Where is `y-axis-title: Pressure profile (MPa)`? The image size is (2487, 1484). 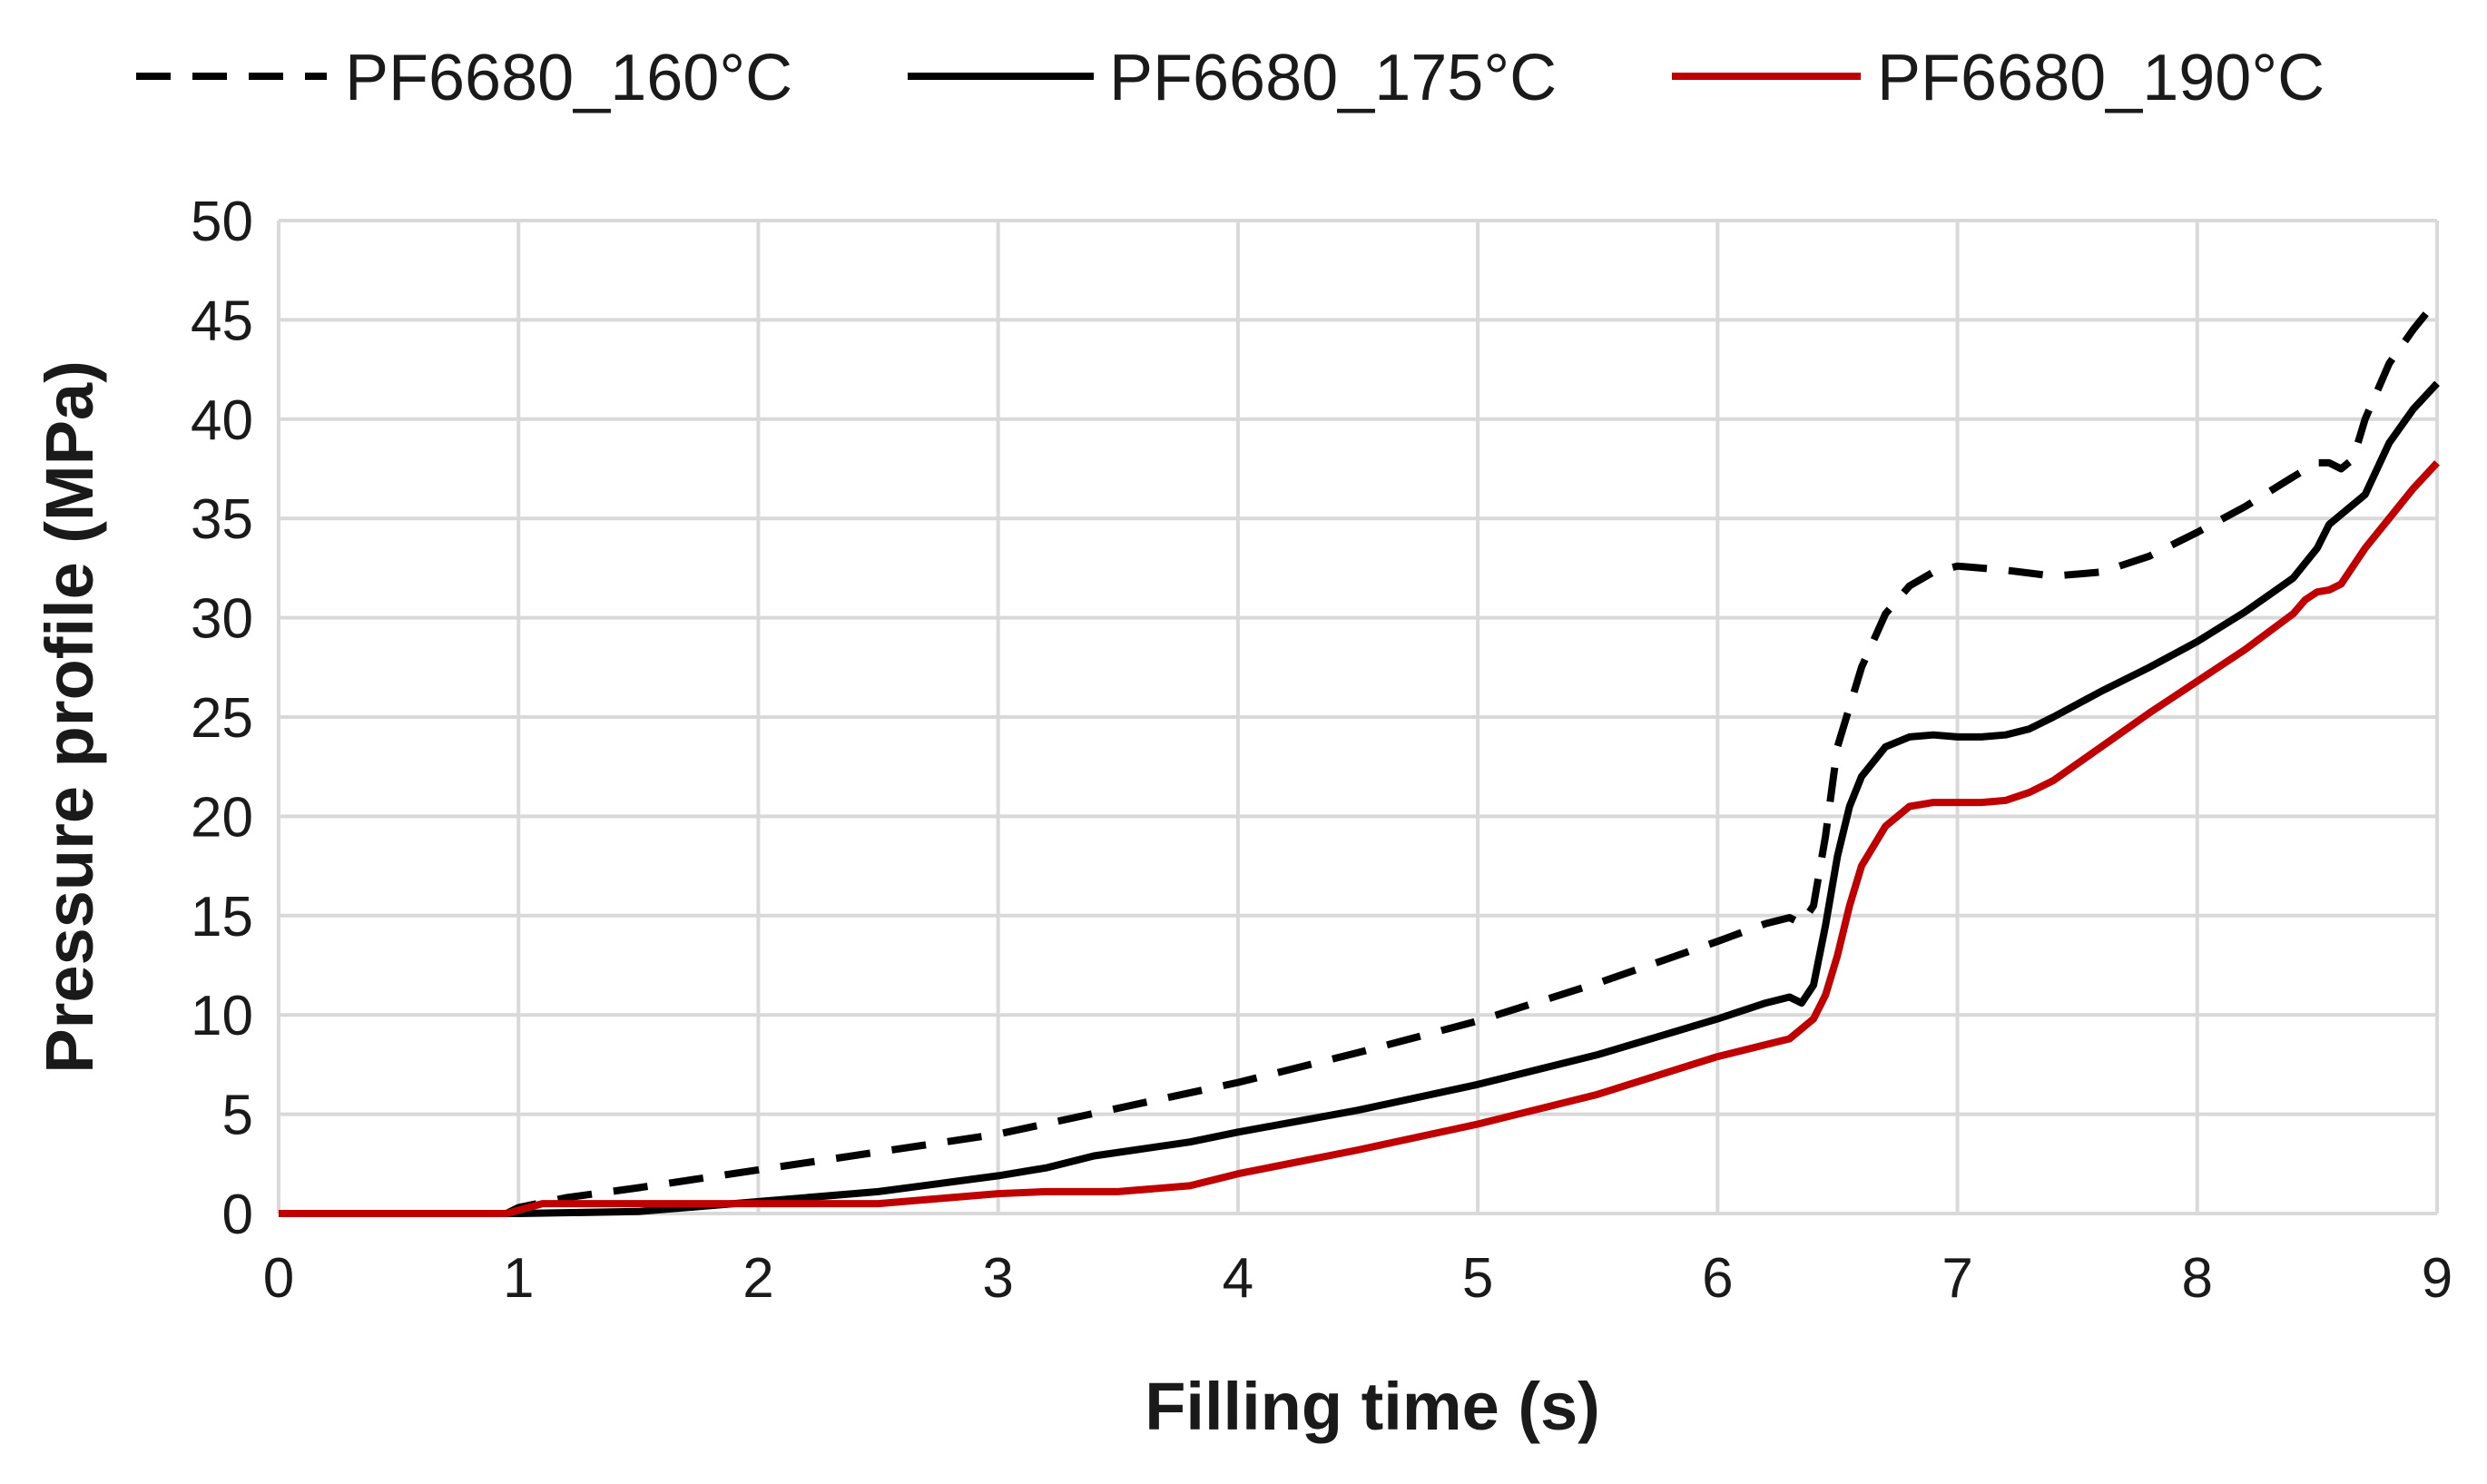 y-axis-title: Pressure profile (MPa) is located at coordinates (69, 716).